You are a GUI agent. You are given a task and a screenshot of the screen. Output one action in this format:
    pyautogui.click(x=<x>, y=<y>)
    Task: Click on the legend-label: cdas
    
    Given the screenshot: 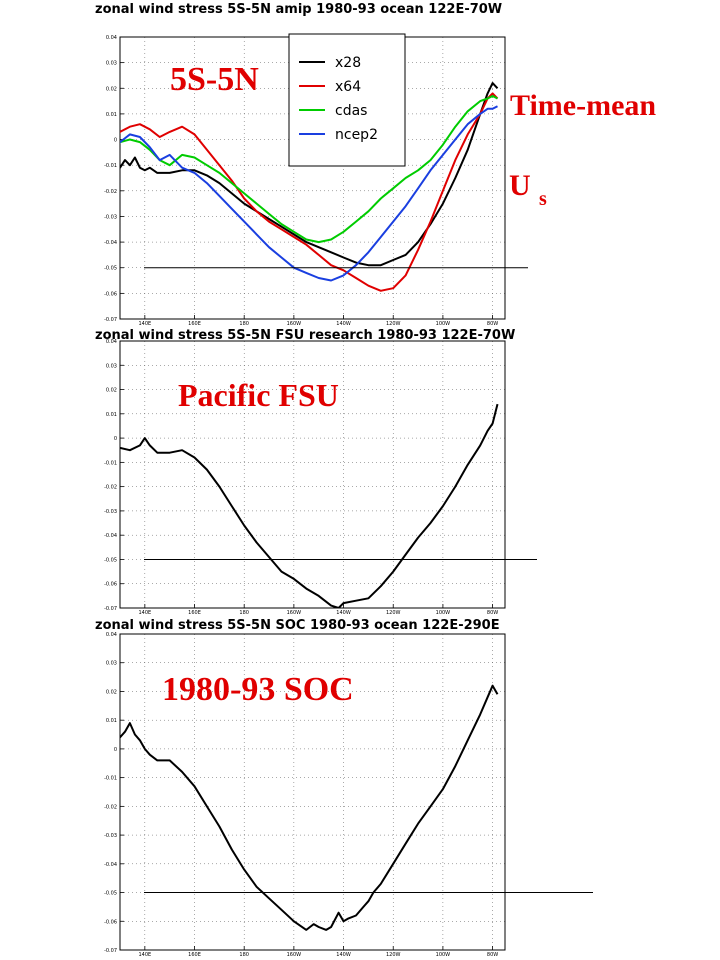 What is the action you would take?
    pyautogui.click(x=351, y=111)
    